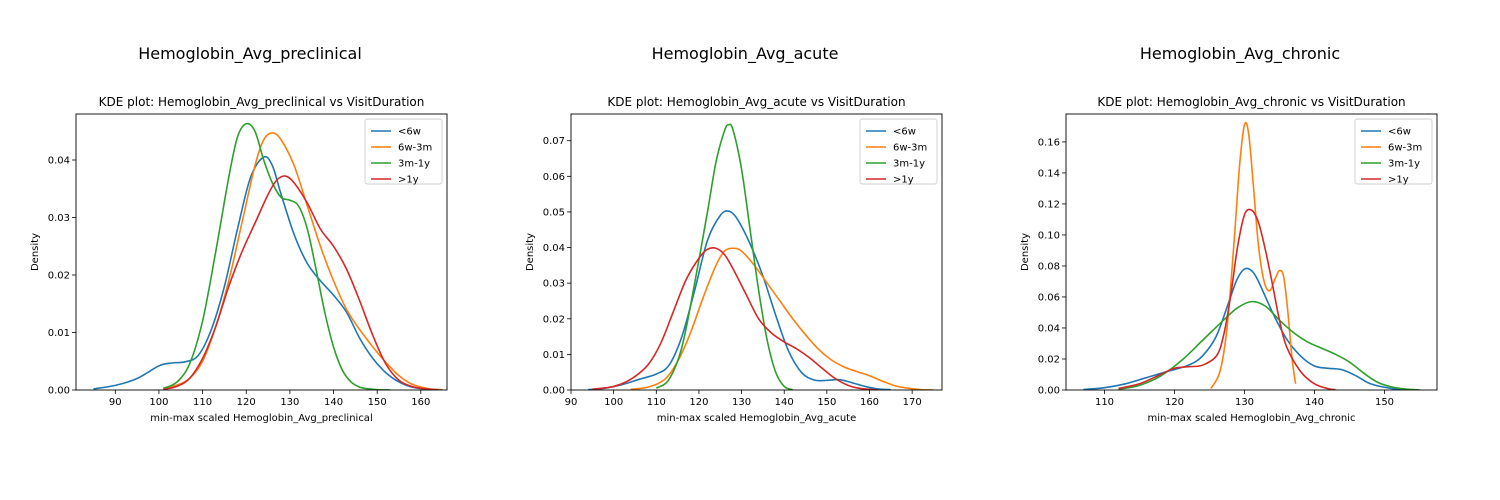 This screenshot has height=500, width=1500. What do you see at coordinates (1049, 266) in the screenshot?
I see `y-tick-label: 0.08` at bounding box center [1049, 266].